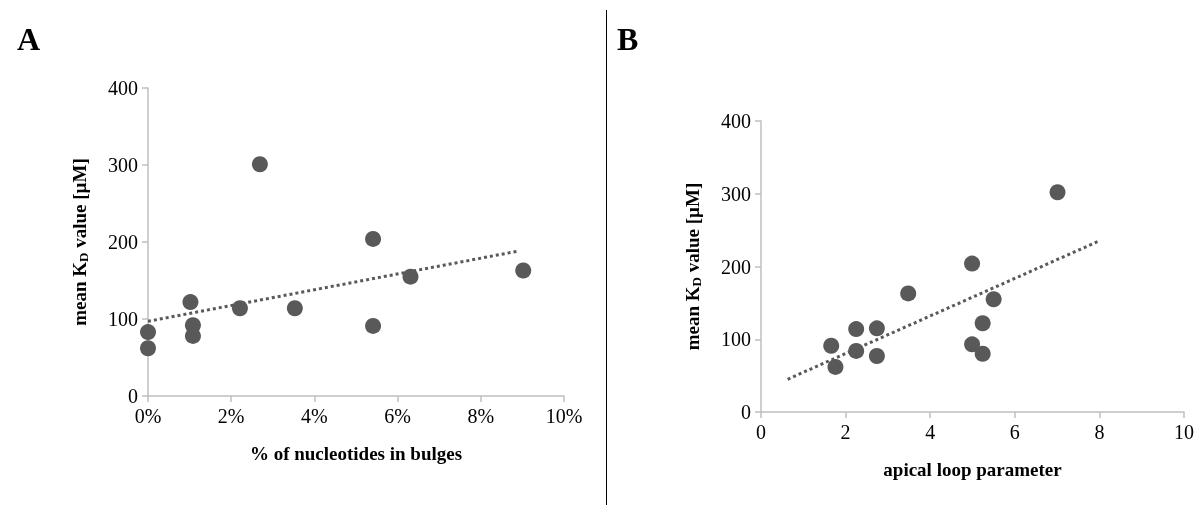  I want to click on x-tick-label: 8, so click(1099, 432).